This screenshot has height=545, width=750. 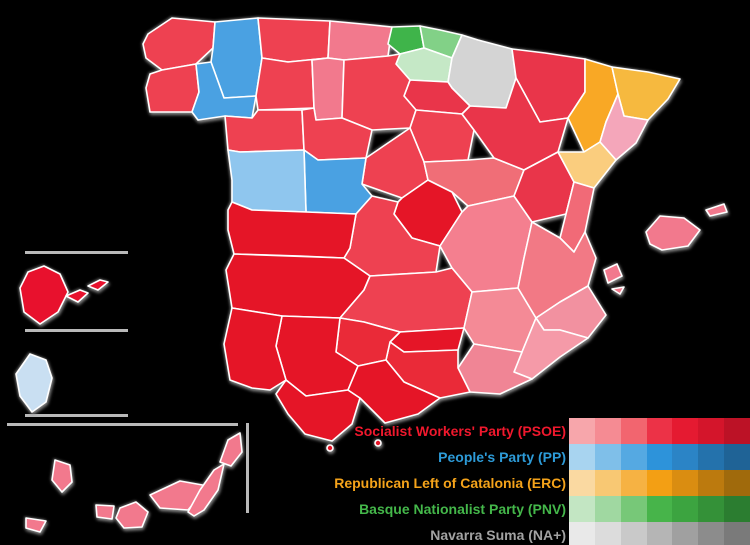 I want to click on island-el-hierro, so click(x=36, y=525).